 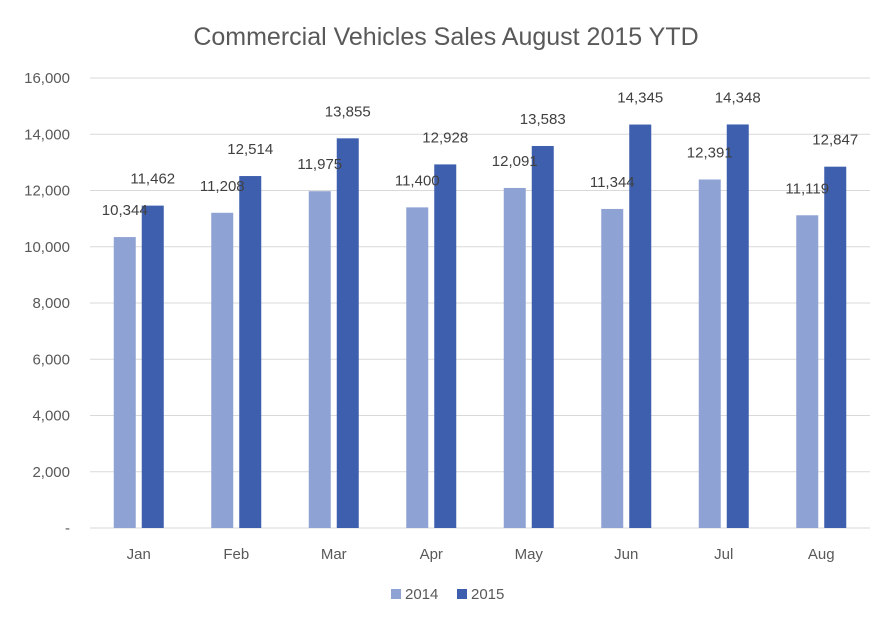 I want to click on bar-2015-Aug, so click(x=835, y=347).